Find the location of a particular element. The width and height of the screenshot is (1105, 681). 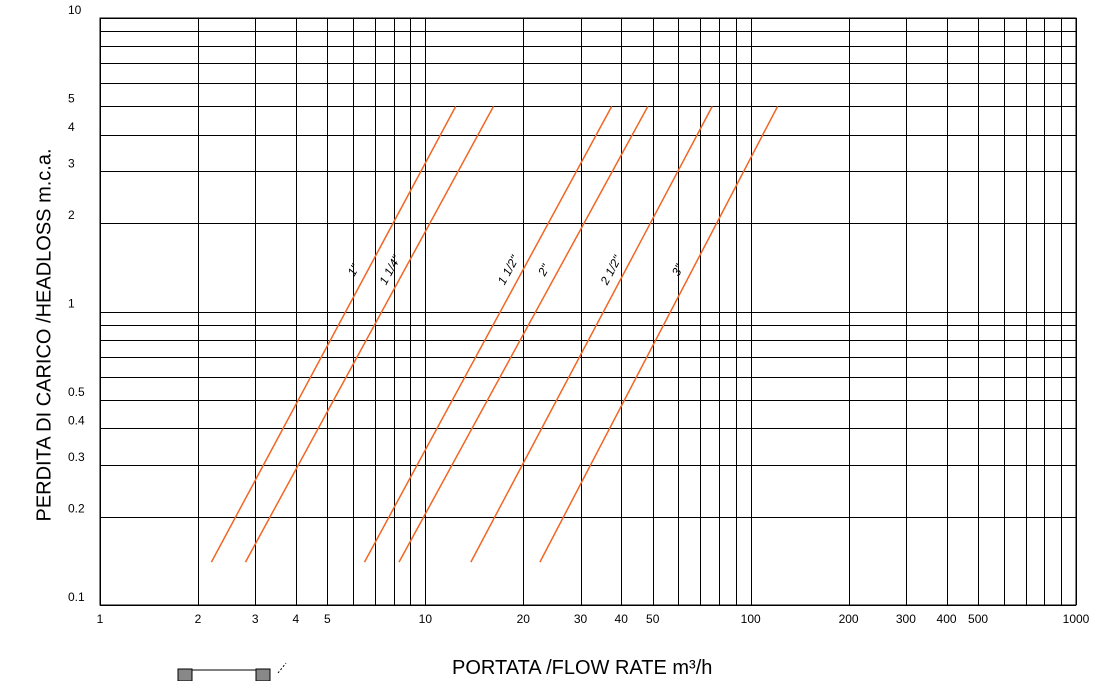

x-tick-label: 300 is located at coordinates (906, 619).